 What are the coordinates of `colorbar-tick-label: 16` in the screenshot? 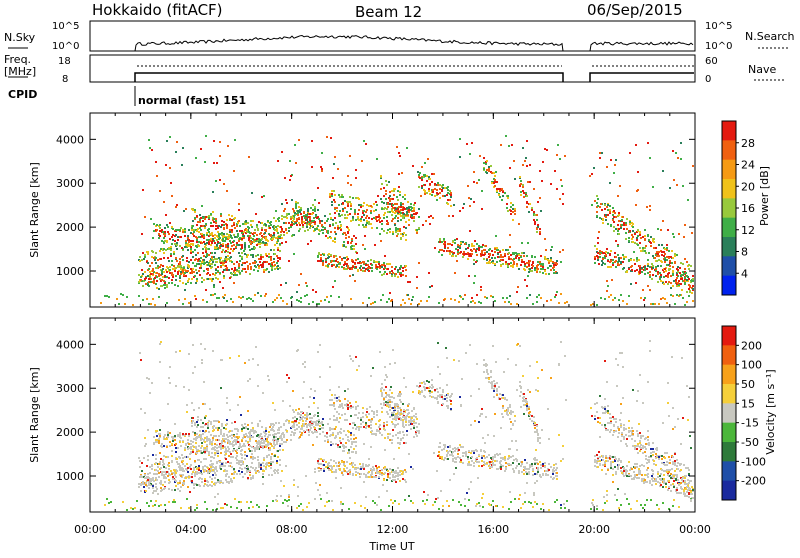 It's located at (748, 208).